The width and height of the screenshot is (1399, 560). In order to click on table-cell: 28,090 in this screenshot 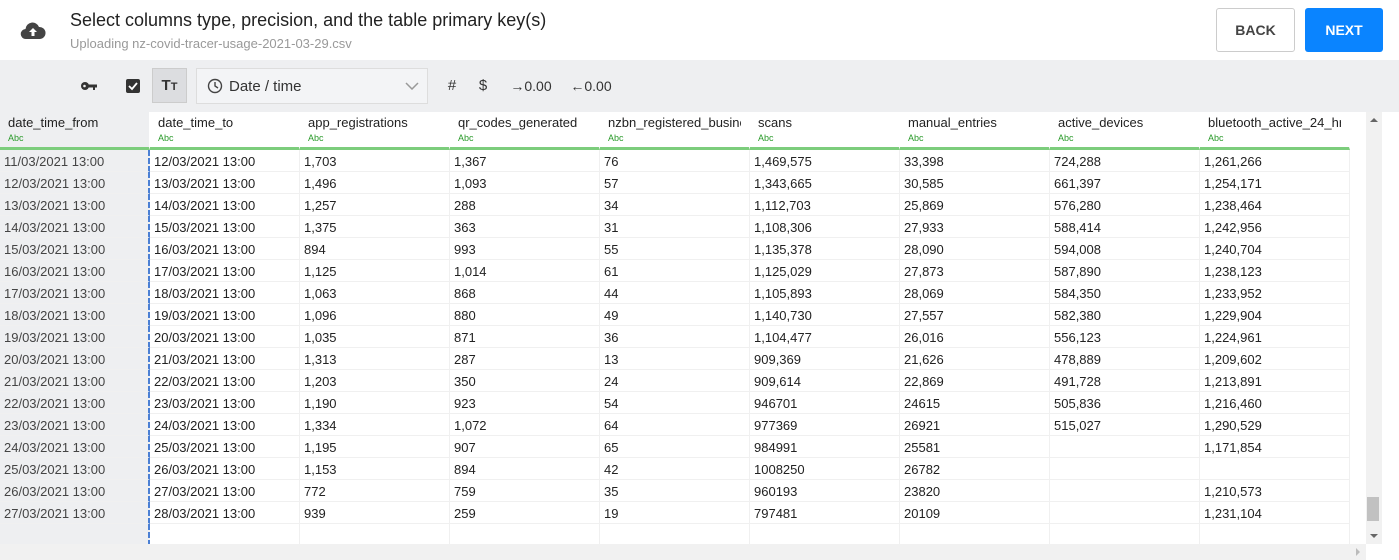, I will do `click(975, 249)`.